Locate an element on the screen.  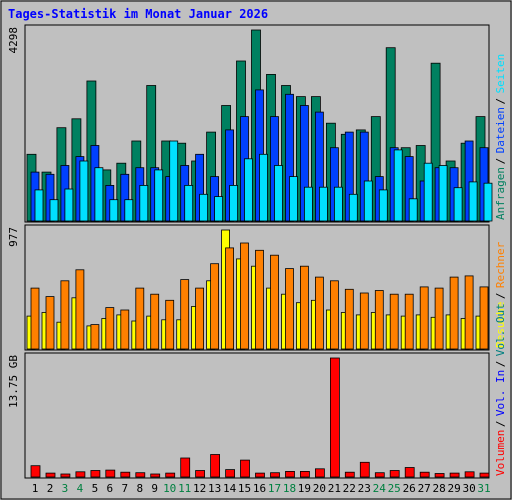
x-tick-label-day-23: 23 is located at coordinates (364, 488).